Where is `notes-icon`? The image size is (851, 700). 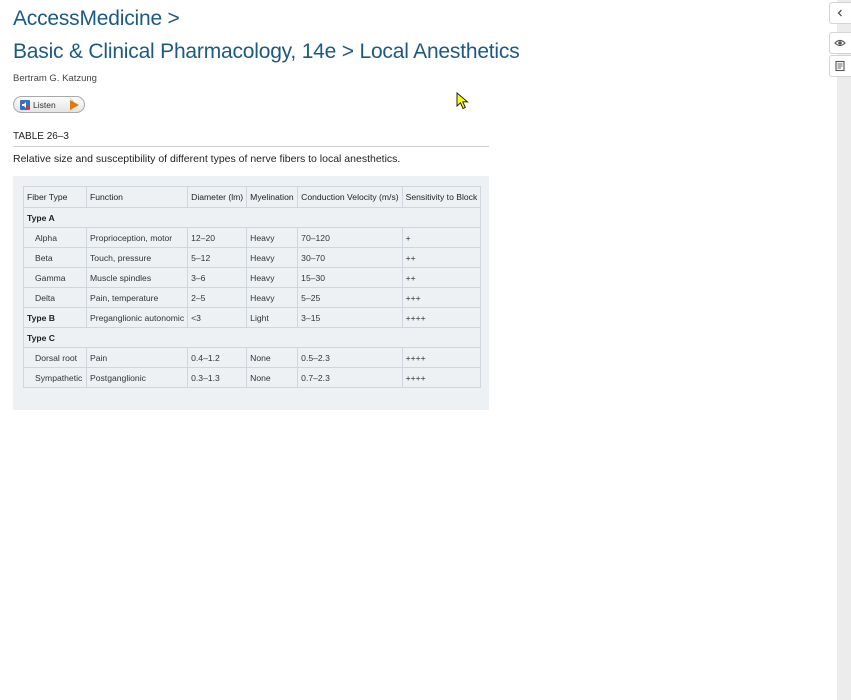 notes-icon is located at coordinates (840, 66).